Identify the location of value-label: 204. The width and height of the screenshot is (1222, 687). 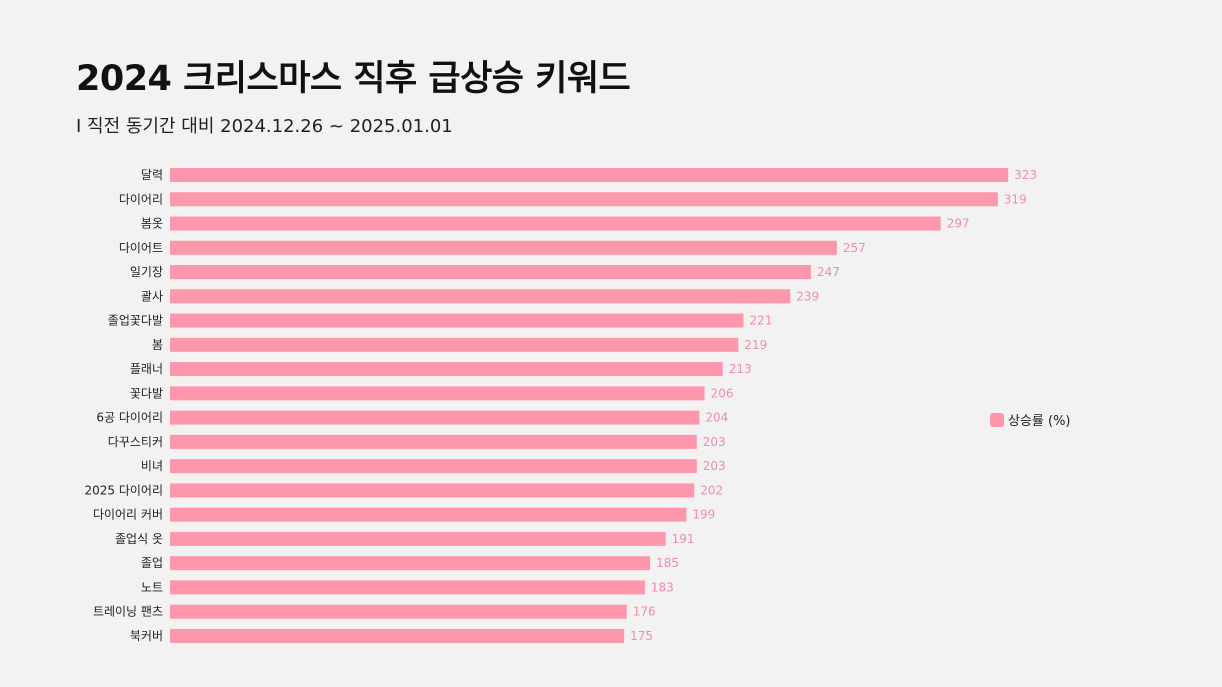
(716, 418).